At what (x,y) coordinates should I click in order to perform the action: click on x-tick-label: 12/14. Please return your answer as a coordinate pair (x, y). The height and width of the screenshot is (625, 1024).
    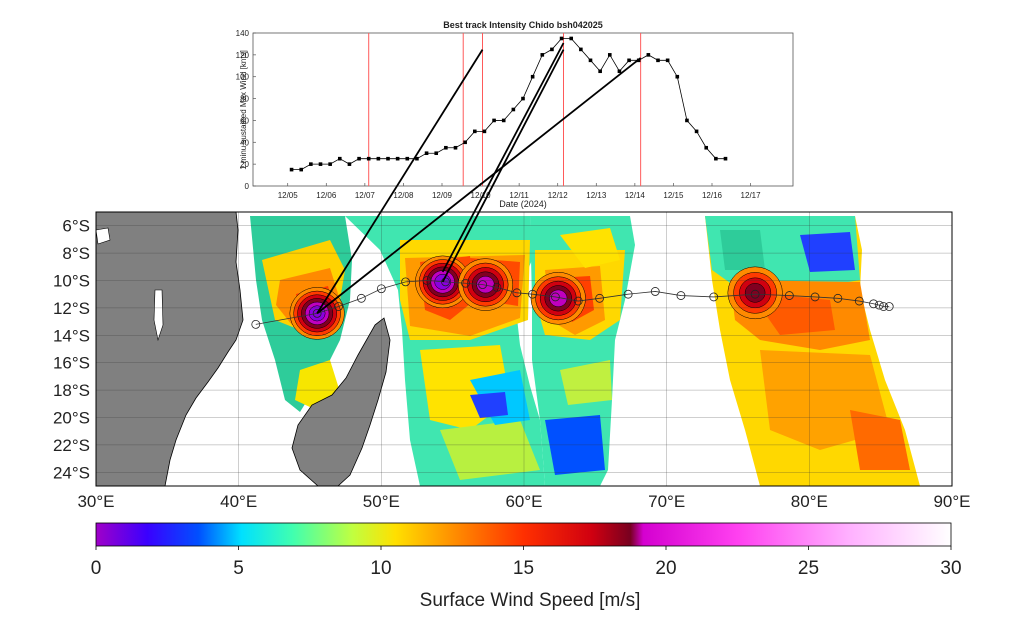
    Looking at the image, I should click on (635, 195).